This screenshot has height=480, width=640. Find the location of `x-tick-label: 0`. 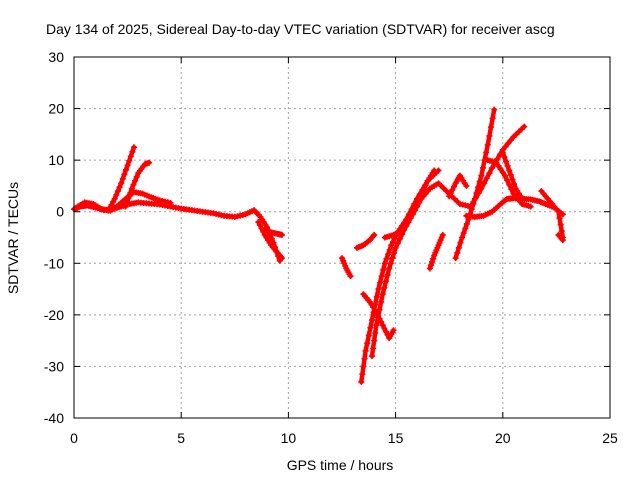

x-tick-label: 0 is located at coordinates (74, 438).